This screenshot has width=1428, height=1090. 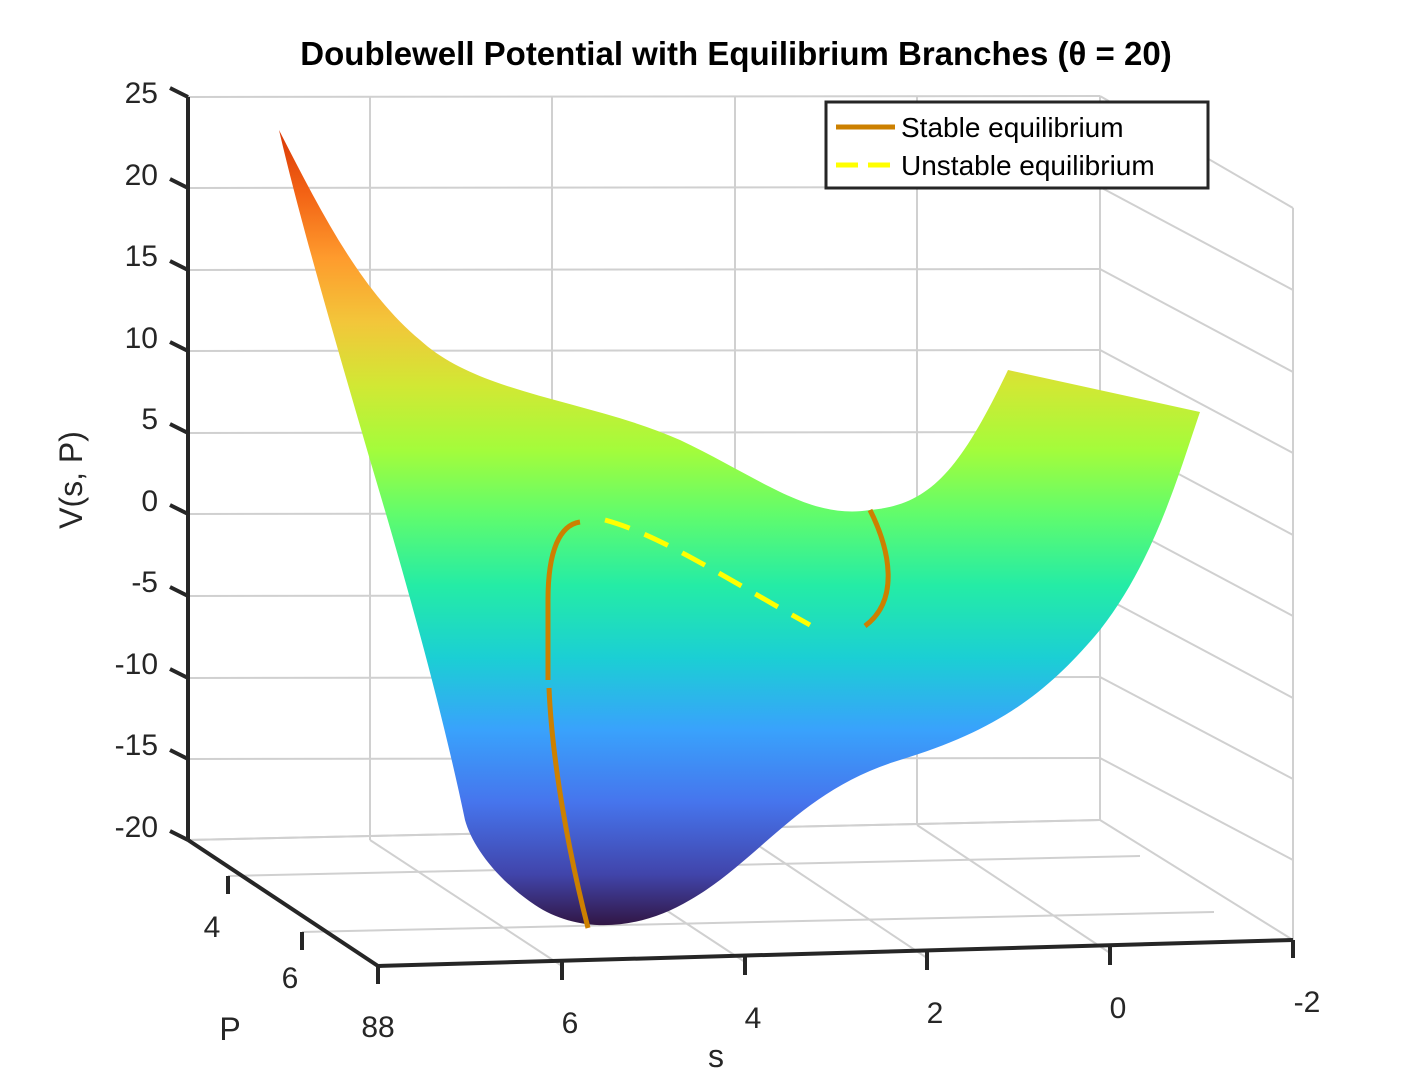 What do you see at coordinates (563, 599) in the screenshot?
I see `stable-branch-left` at bounding box center [563, 599].